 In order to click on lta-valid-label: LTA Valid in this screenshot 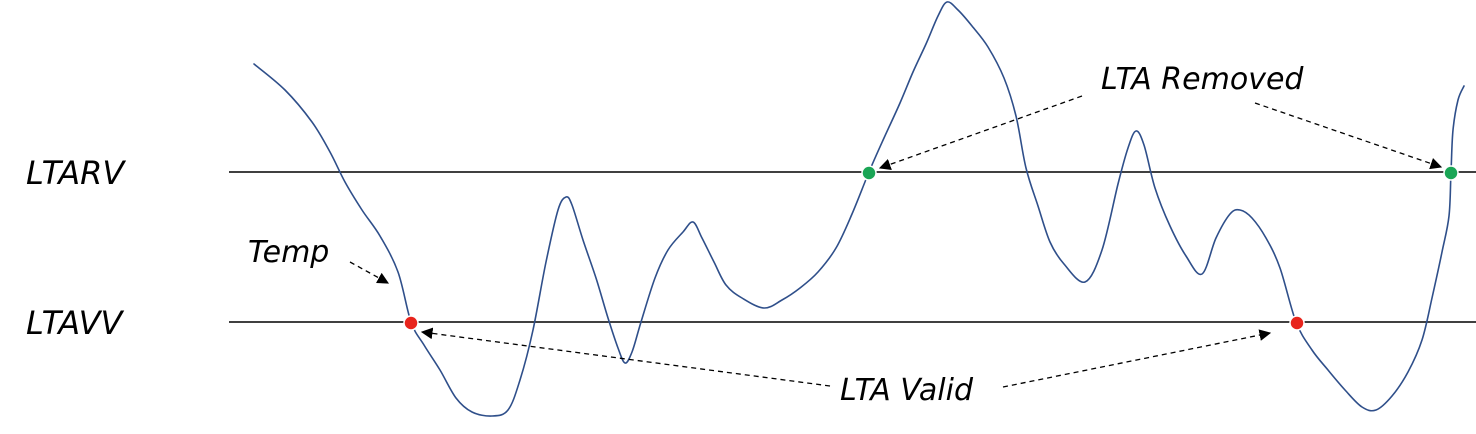, I will do `click(907, 390)`.